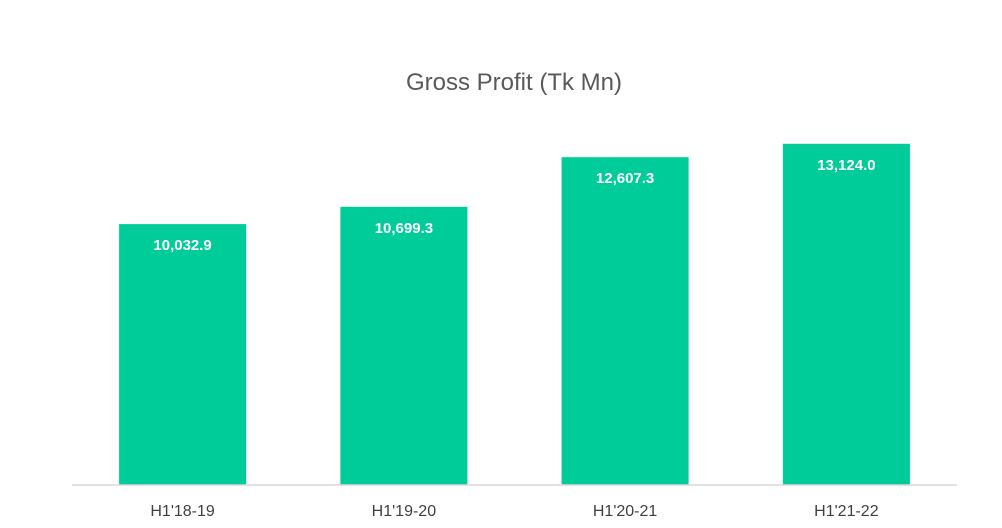  I want to click on x-tick-label-3: H1'20-21, so click(625, 511).